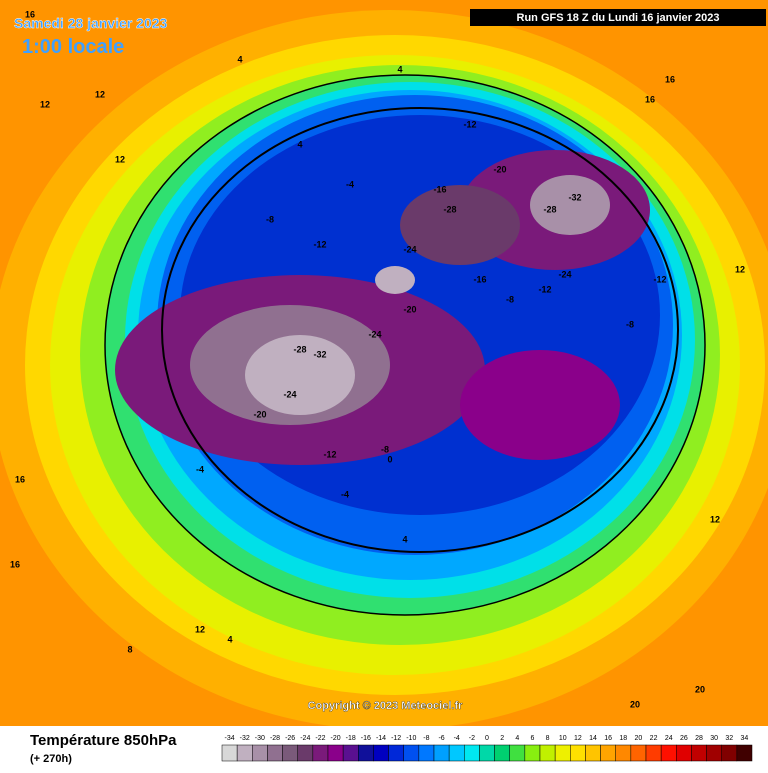 This screenshot has height=773, width=768. I want to click on run-info: Run GFS 18 Z du Lundi 16 janvier 2023, so click(618, 18).